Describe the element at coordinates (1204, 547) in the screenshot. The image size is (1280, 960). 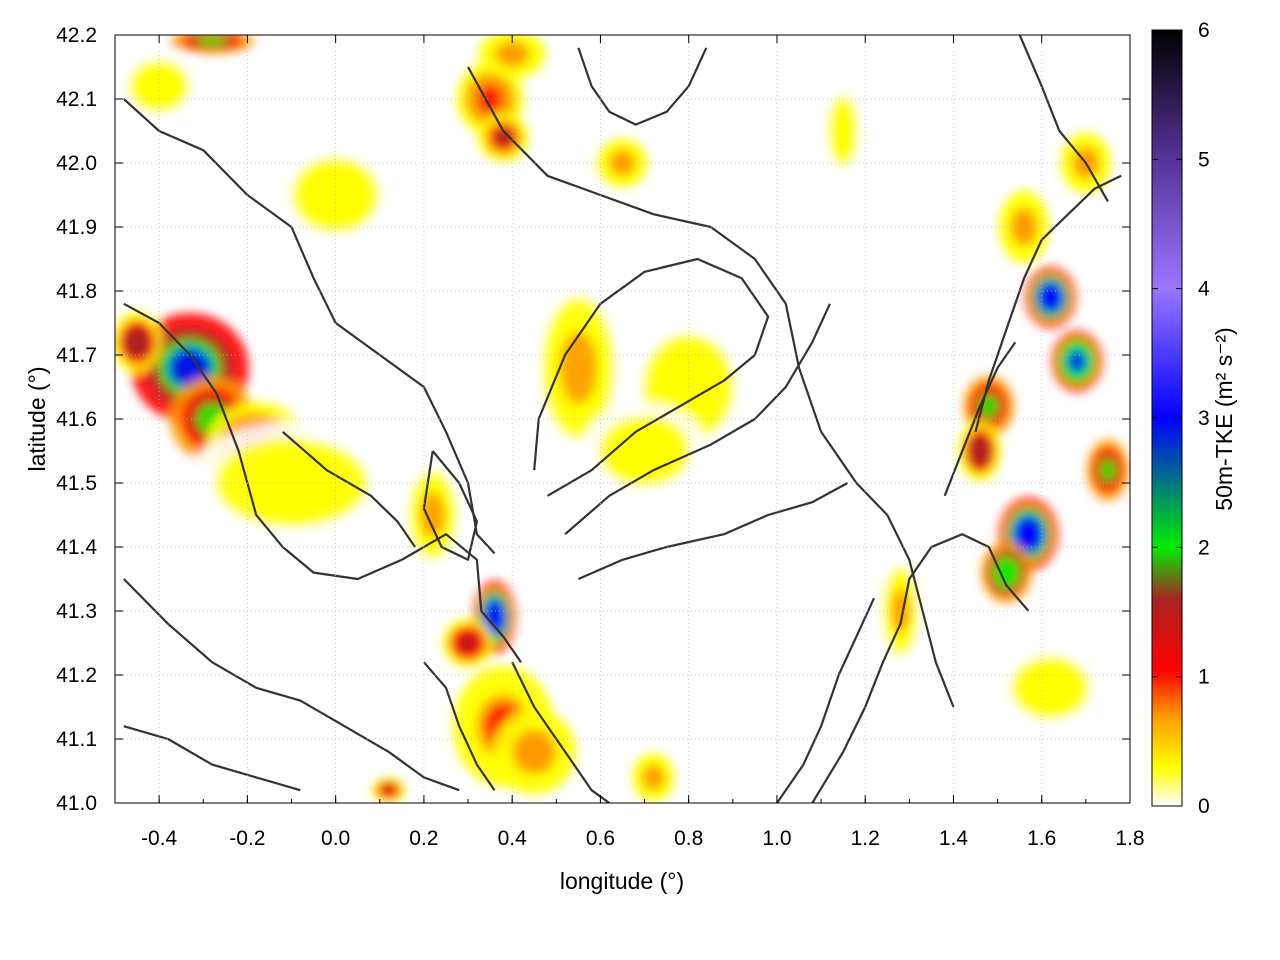
I see `colorbar-tick-label: 2` at that location.